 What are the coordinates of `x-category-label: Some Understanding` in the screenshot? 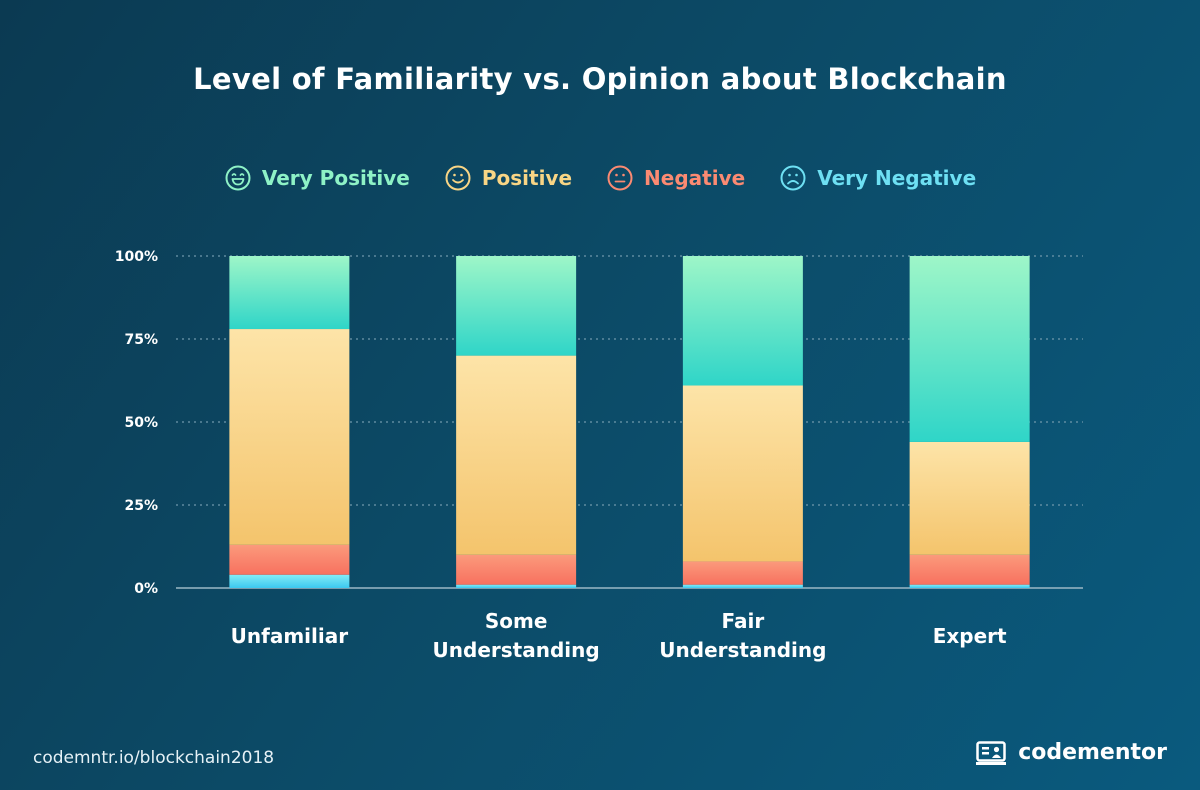 It's located at (516, 635).